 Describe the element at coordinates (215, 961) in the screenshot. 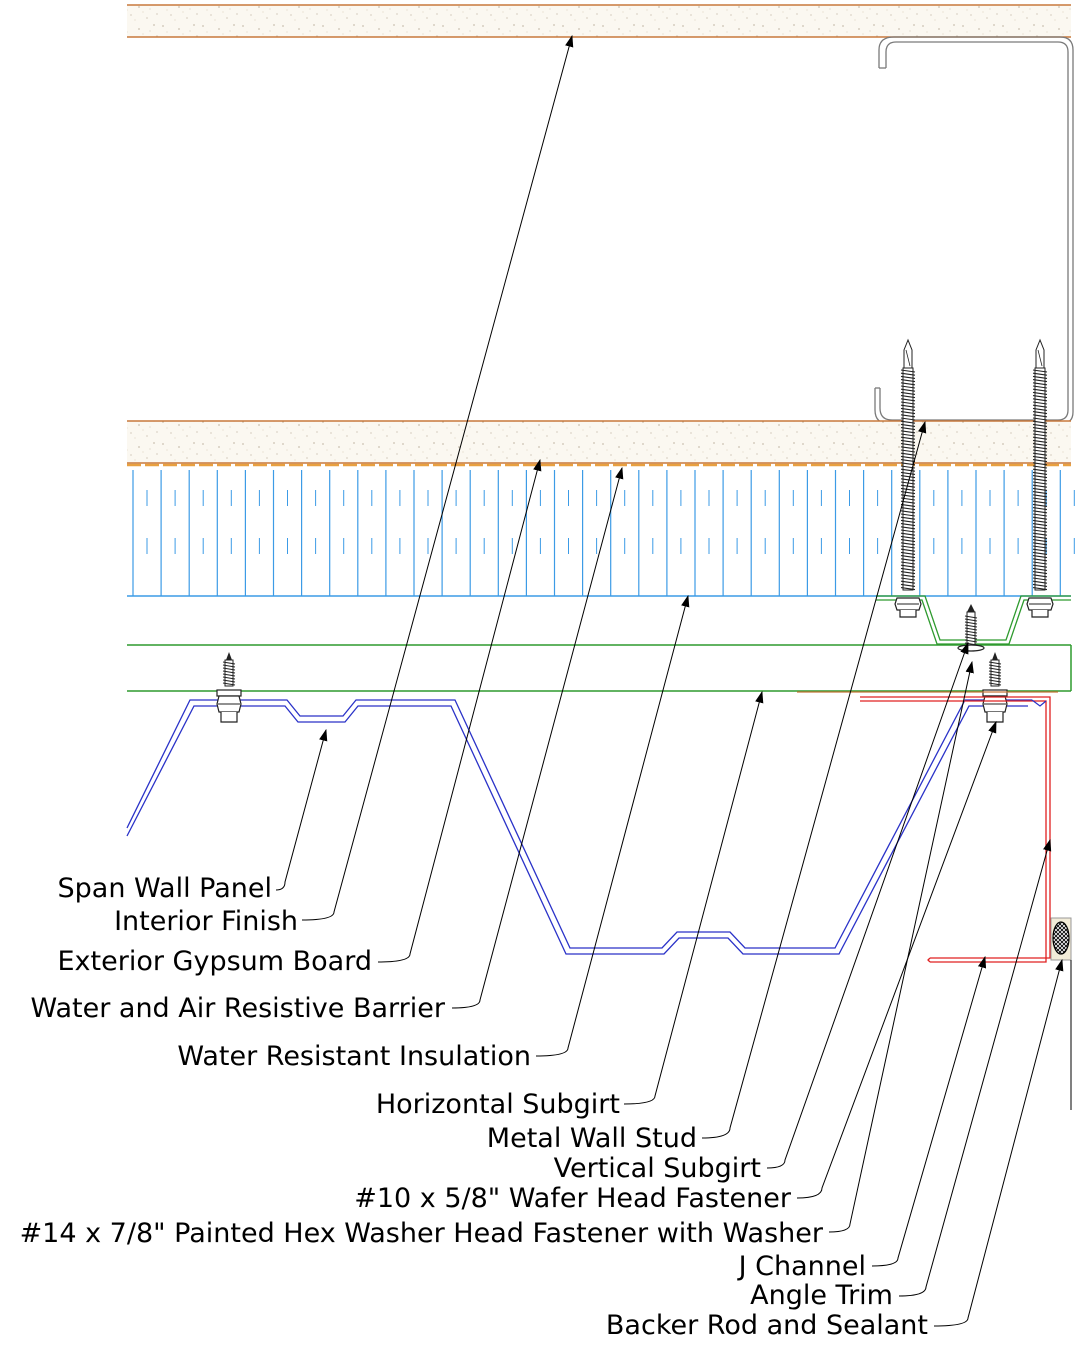

I see `label-exterior-gypsum-board: Exterior Gypsum Board` at that location.